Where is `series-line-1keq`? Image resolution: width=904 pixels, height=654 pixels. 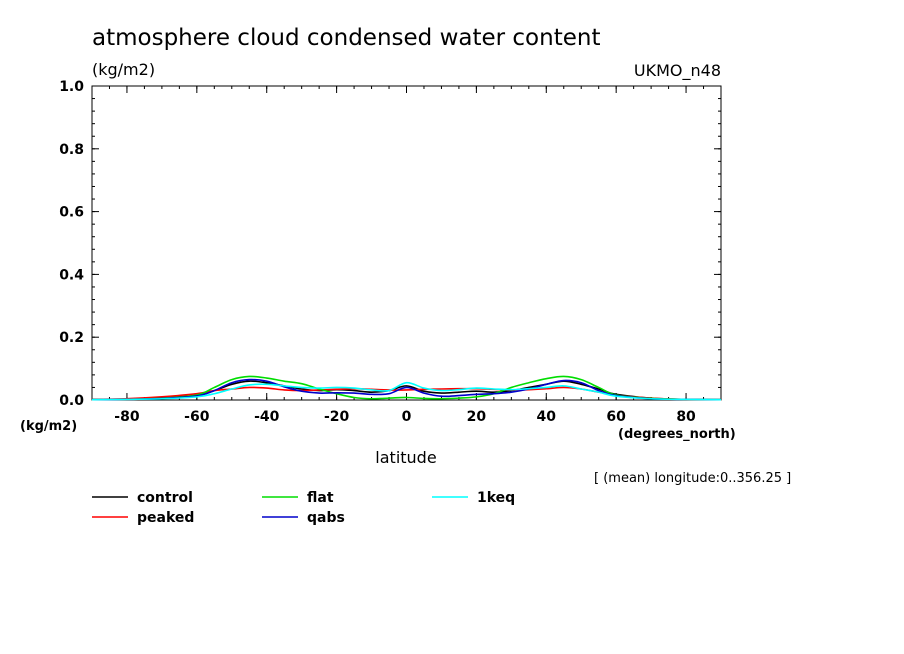
series-line-1keq is located at coordinates (406, 391).